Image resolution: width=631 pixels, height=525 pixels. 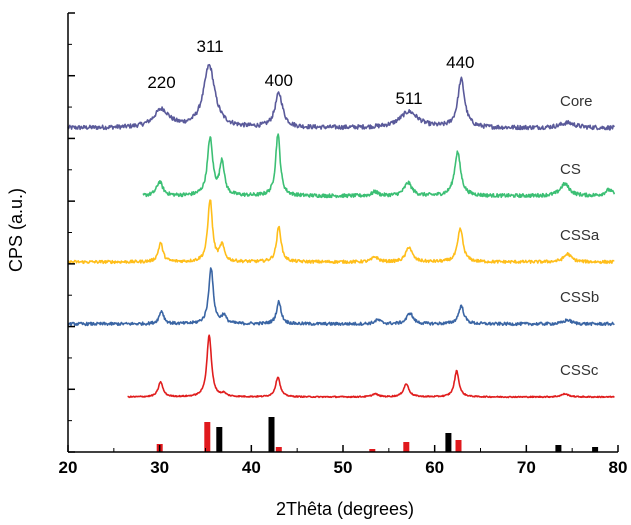 What do you see at coordinates (371, 366) in the screenshot?
I see `series-line-cssc` at bounding box center [371, 366].